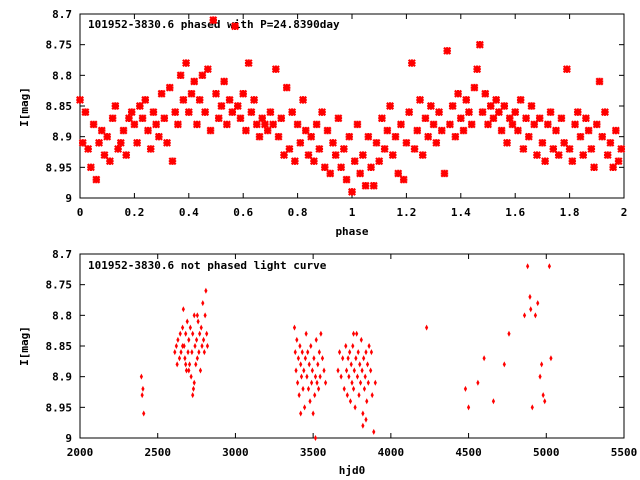 Image resolution: width=640 pixels, height=480 pixels. I want to click on unphased-x-tick-label: 5500, so click(624, 452).